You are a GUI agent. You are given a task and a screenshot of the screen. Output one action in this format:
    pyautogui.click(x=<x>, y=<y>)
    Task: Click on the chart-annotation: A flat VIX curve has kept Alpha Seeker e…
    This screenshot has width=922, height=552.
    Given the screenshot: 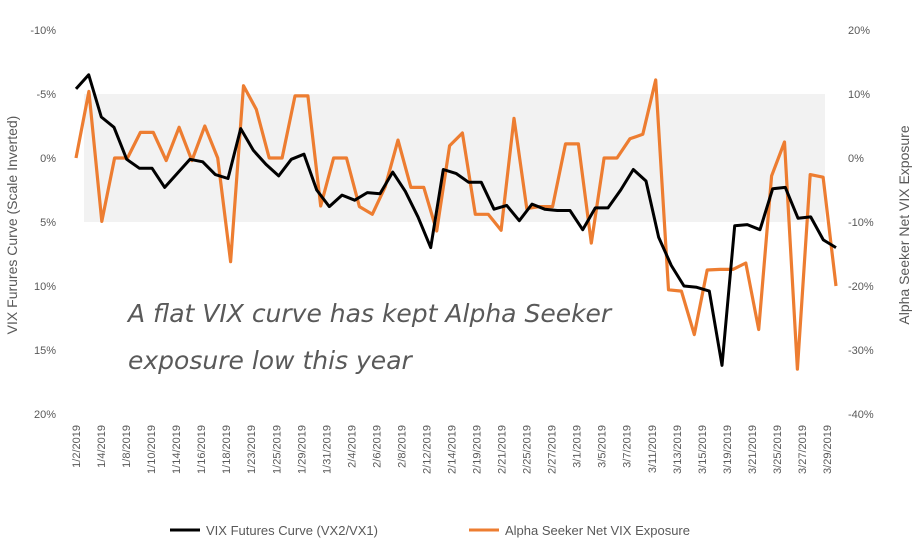 What is the action you would take?
    pyautogui.click(x=370, y=337)
    